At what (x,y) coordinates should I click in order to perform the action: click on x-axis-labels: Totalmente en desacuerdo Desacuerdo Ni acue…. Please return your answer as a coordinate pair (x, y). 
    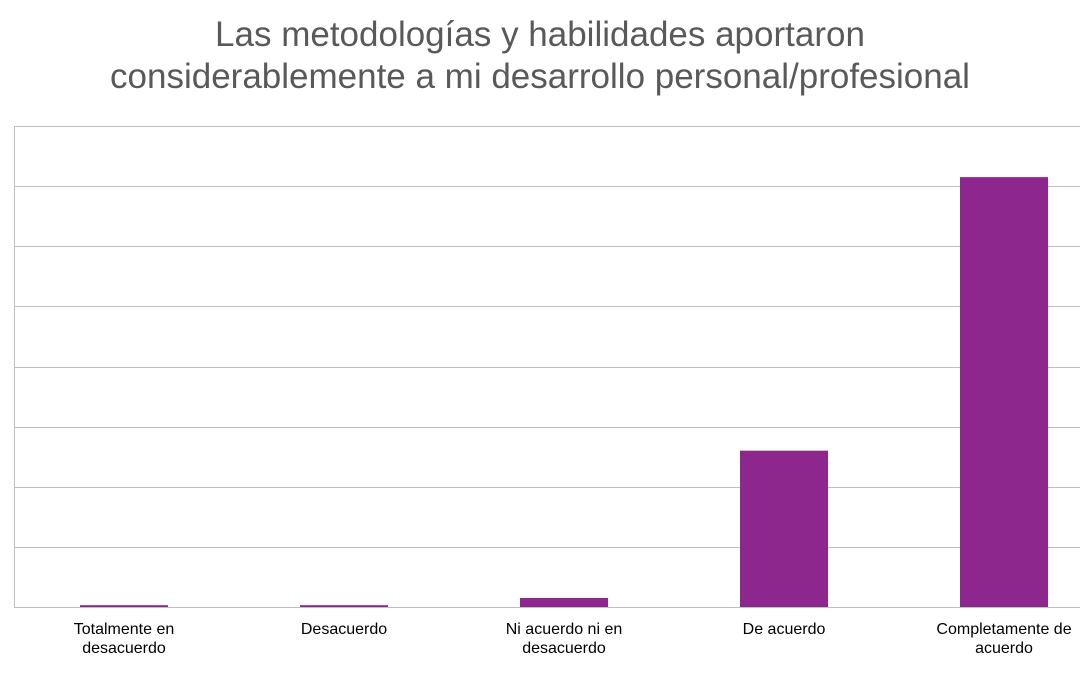
    Looking at the image, I should click on (540, 645).